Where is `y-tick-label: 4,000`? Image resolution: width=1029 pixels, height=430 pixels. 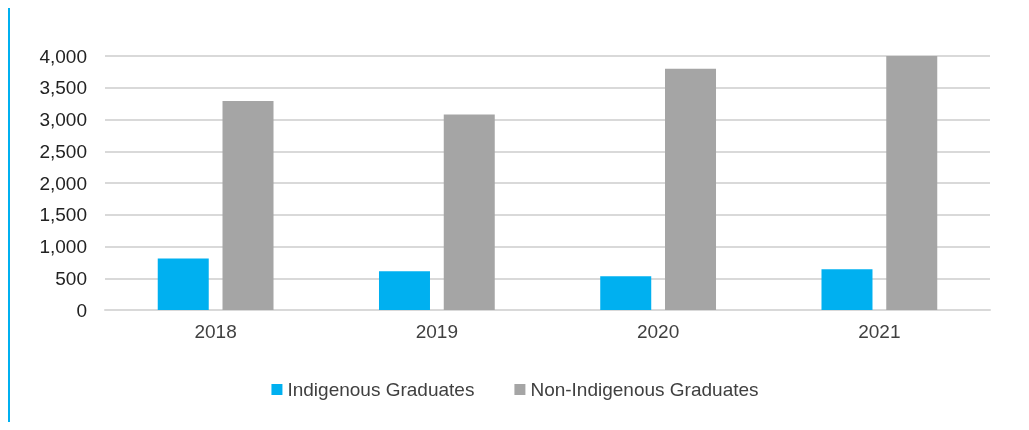 y-tick-label: 4,000 is located at coordinates (63, 56).